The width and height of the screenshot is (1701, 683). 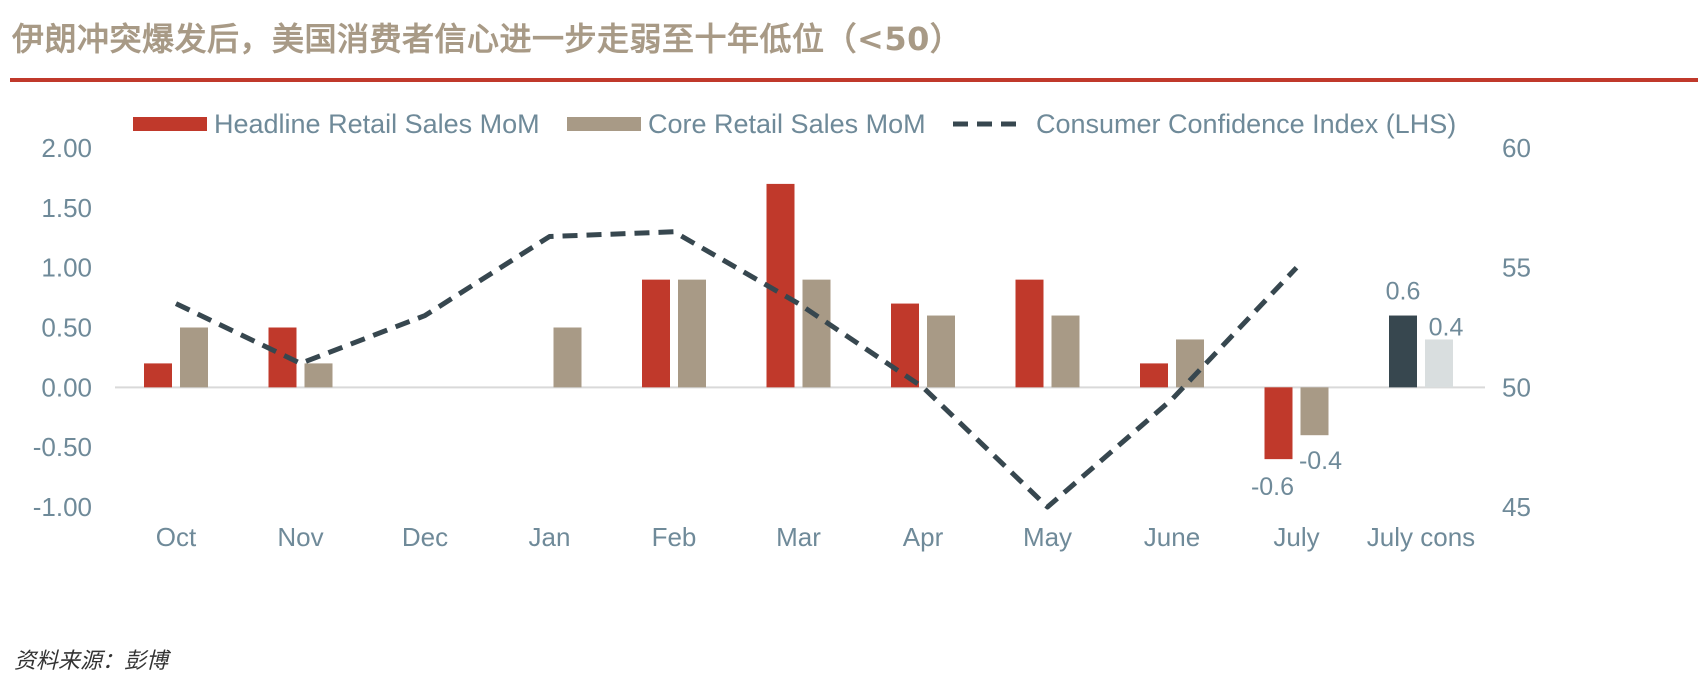 What do you see at coordinates (300, 537) in the screenshot?
I see `x-axis-category-label: Nov` at bounding box center [300, 537].